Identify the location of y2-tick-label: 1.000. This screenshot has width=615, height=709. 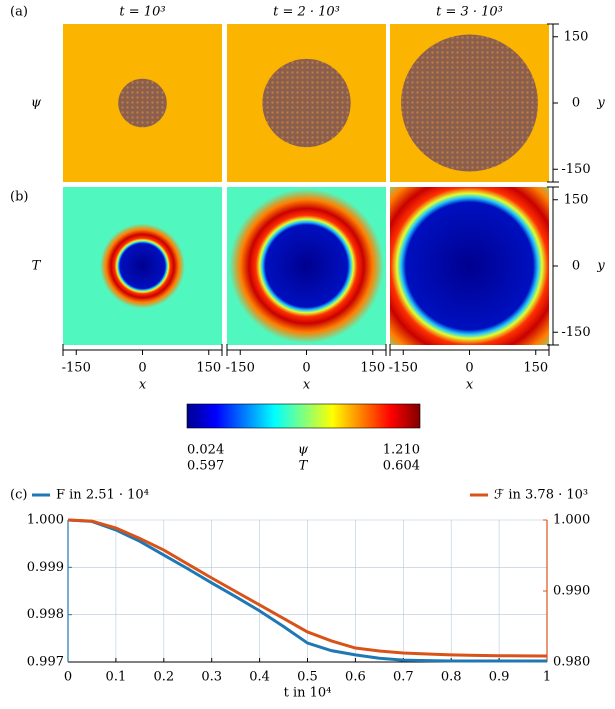
(571, 520).